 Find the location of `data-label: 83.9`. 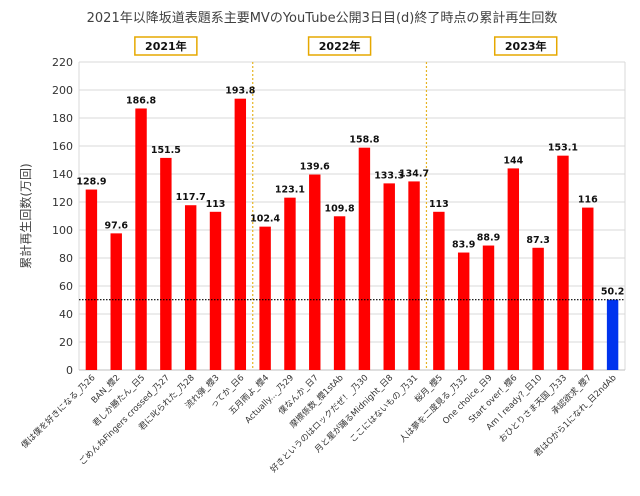

data-label: 83.9 is located at coordinates (463, 245).